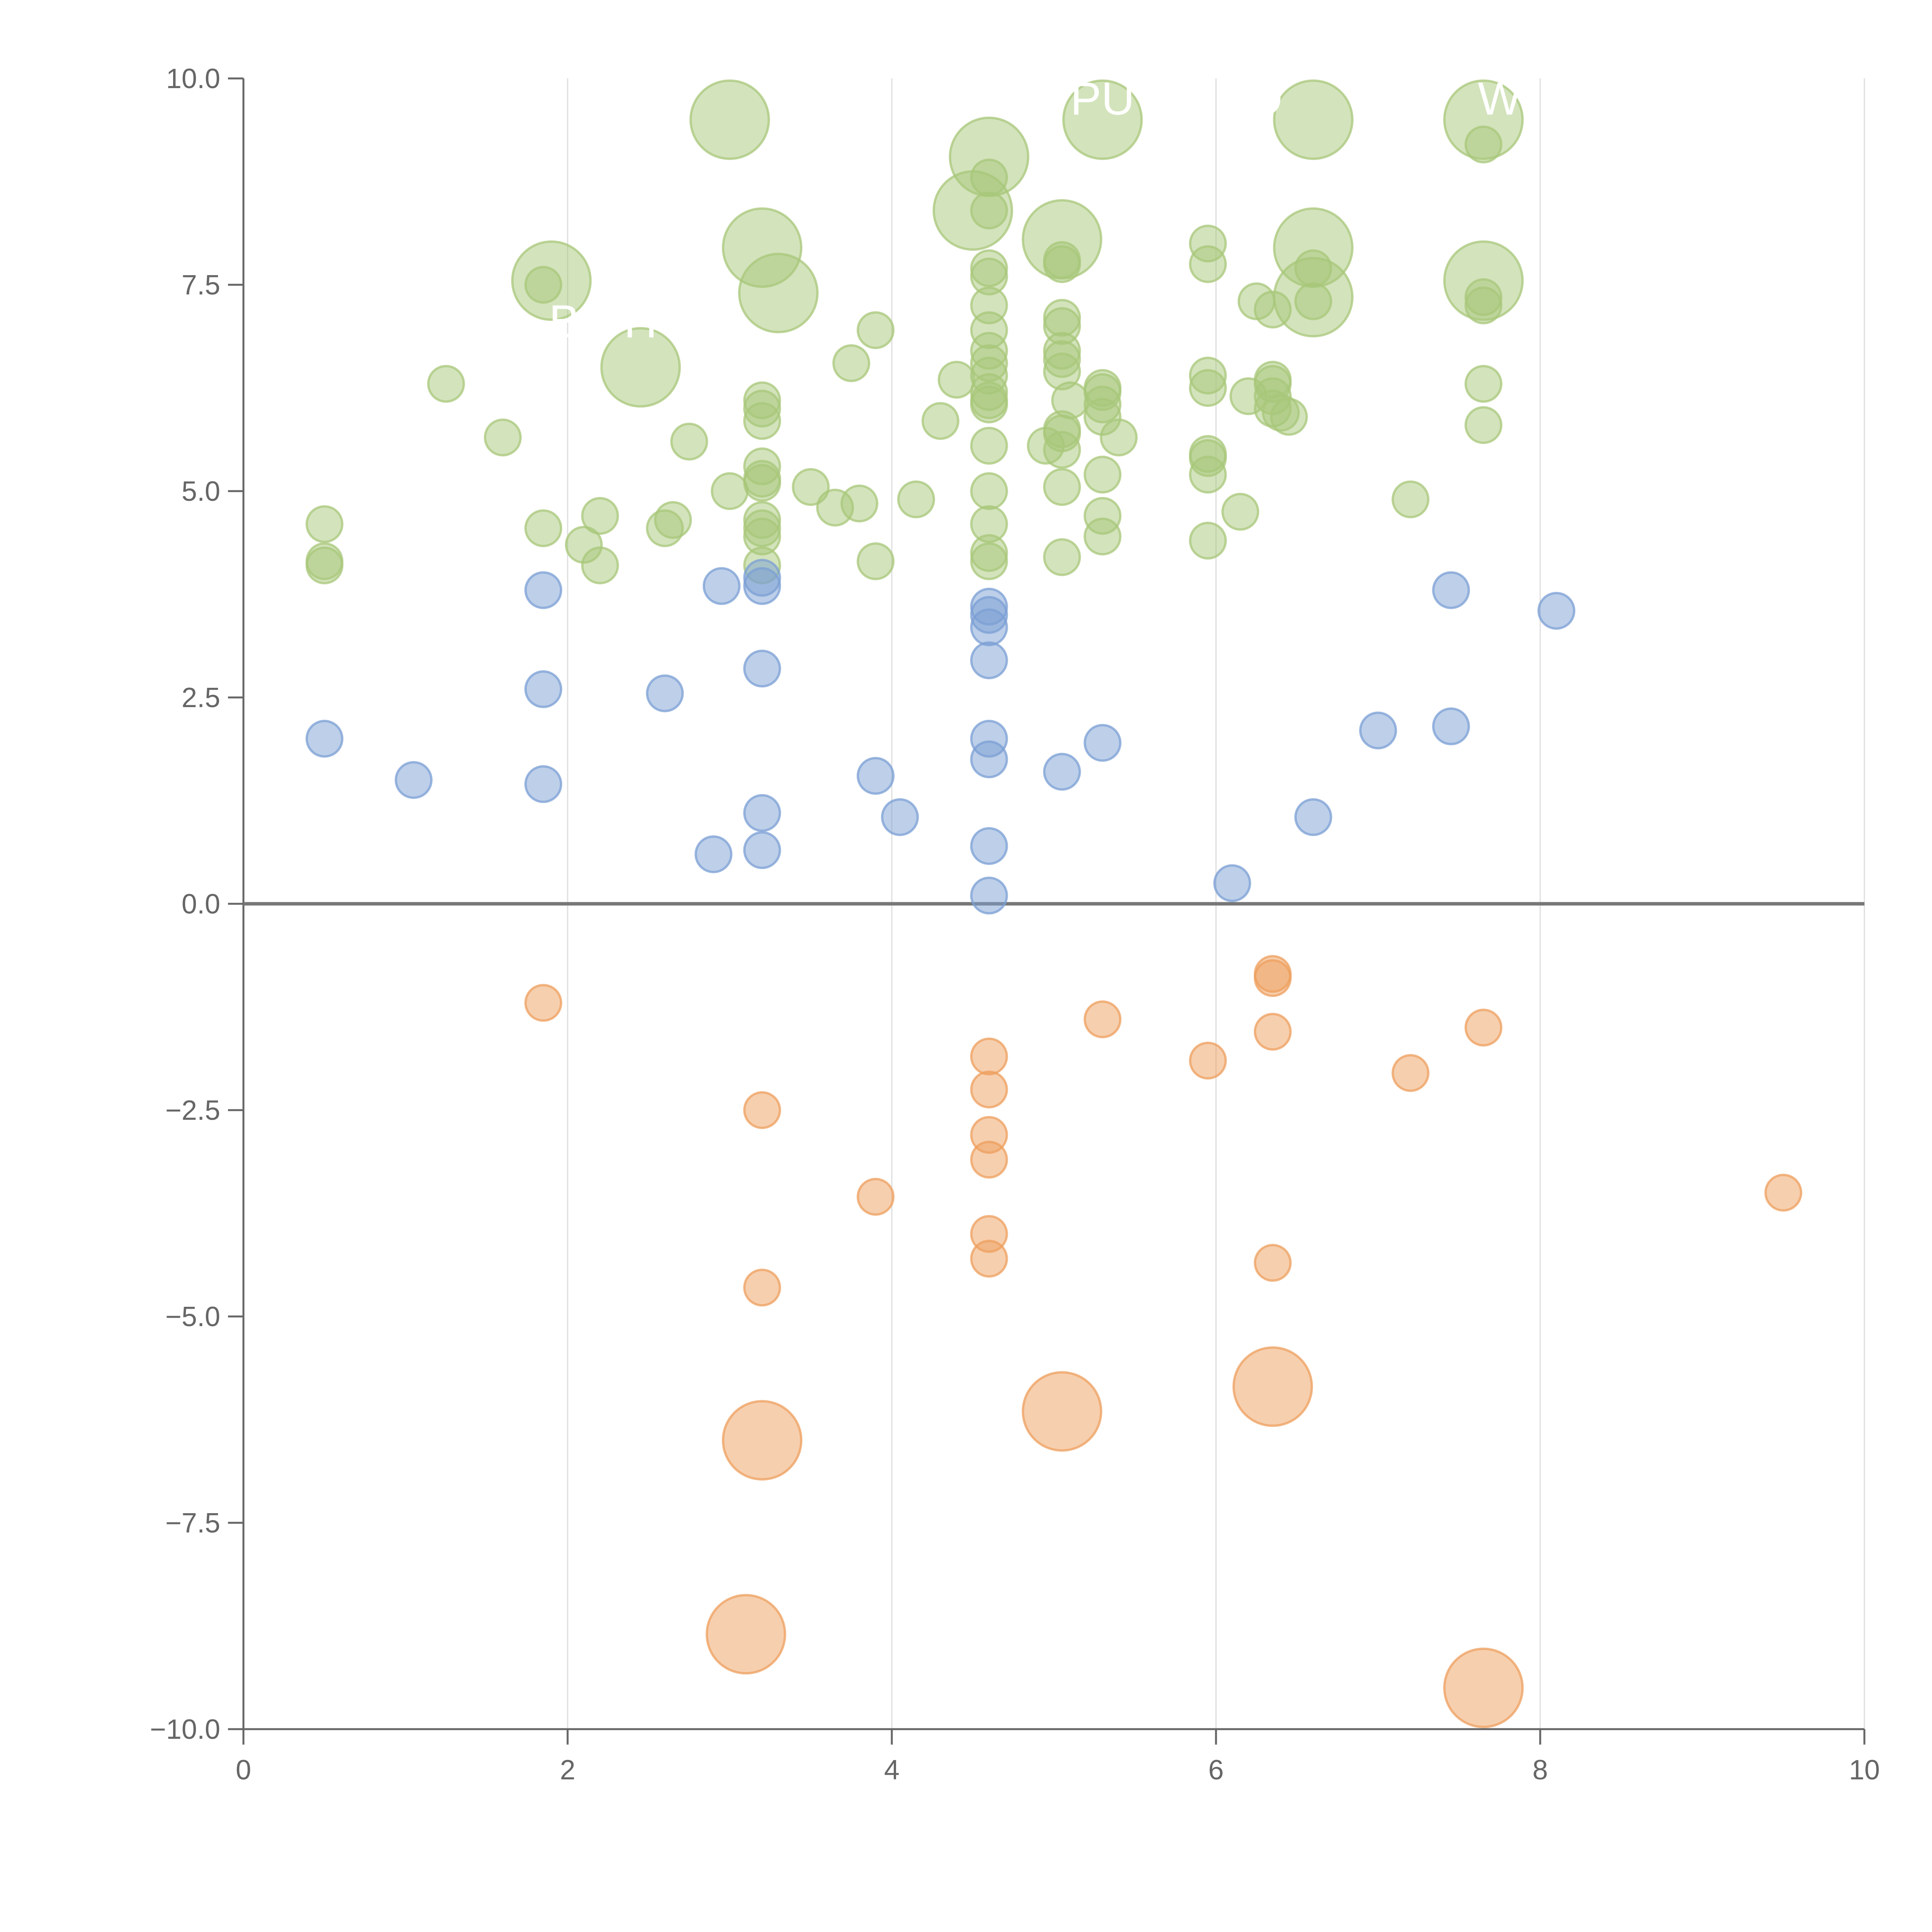  What do you see at coordinates (1102, 98) in the screenshot?
I see `annotation-label: PU` at bounding box center [1102, 98].